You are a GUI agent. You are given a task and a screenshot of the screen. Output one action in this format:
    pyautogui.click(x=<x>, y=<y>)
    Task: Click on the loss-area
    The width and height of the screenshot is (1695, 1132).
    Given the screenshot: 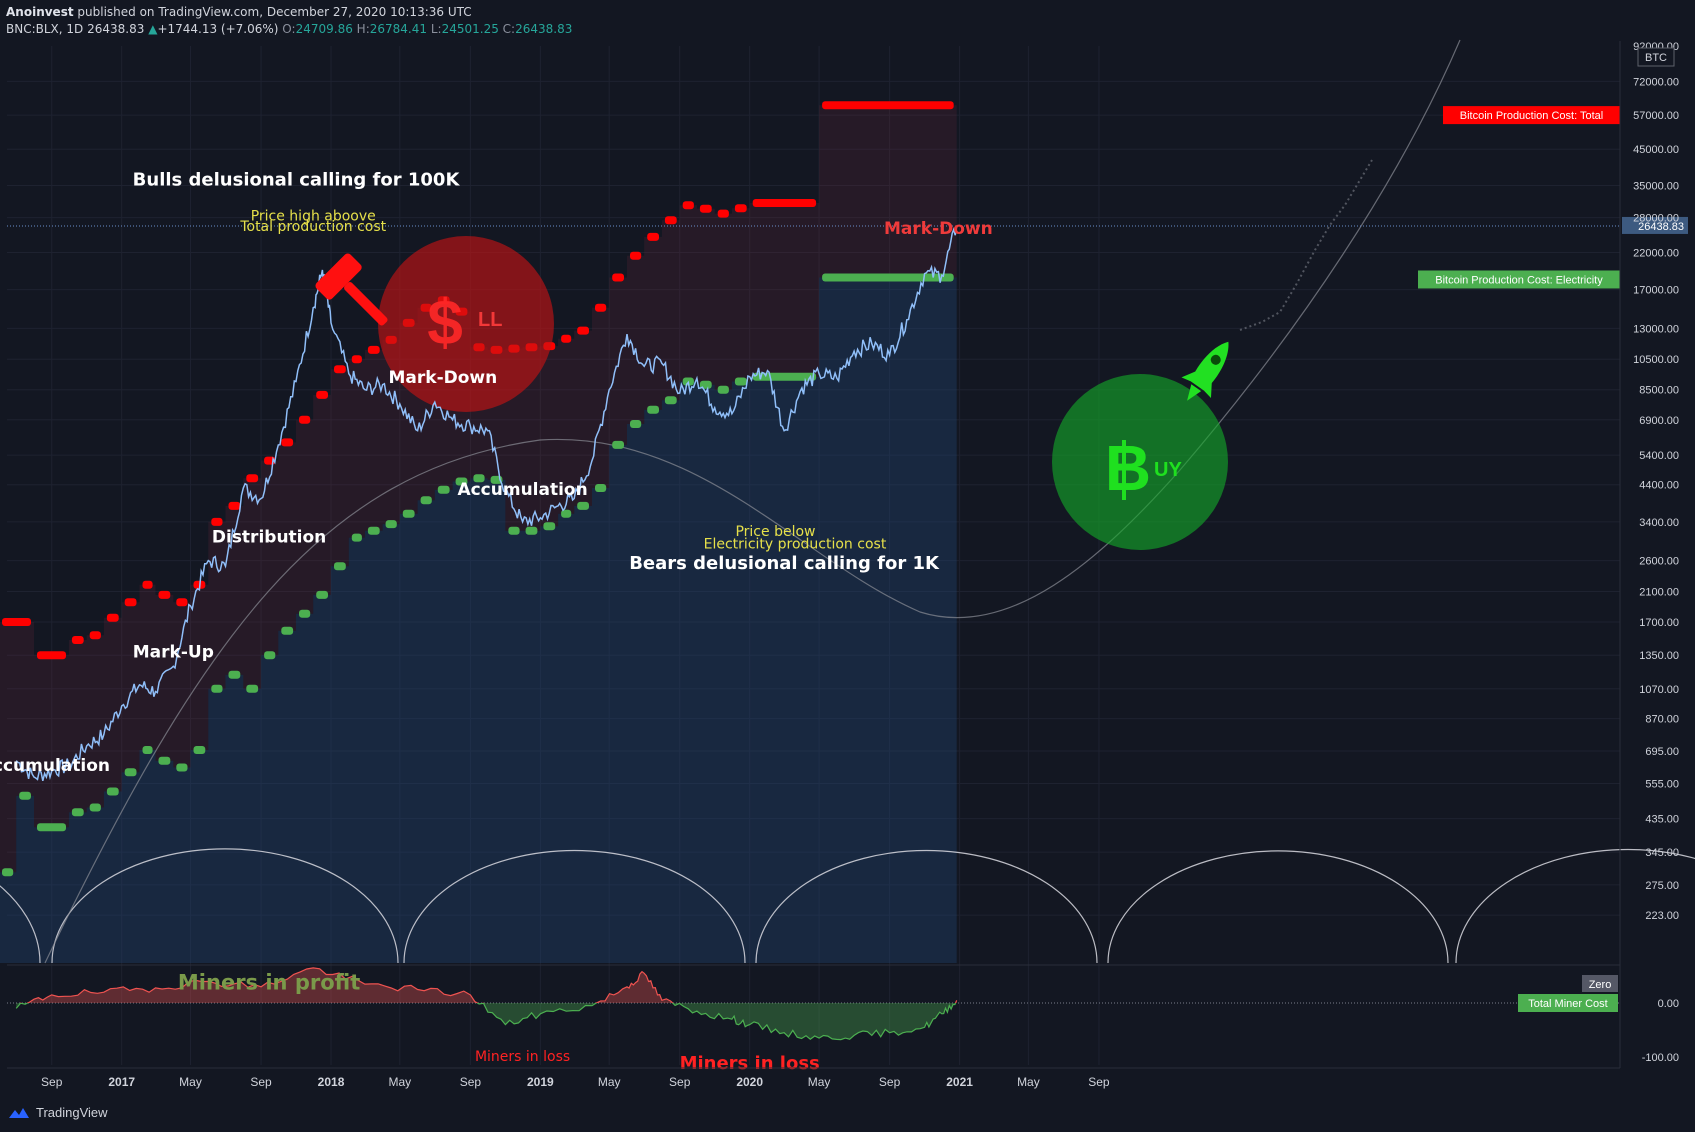 What is the action you would take?
    pyautogui.click(x=486, y=1021)
    